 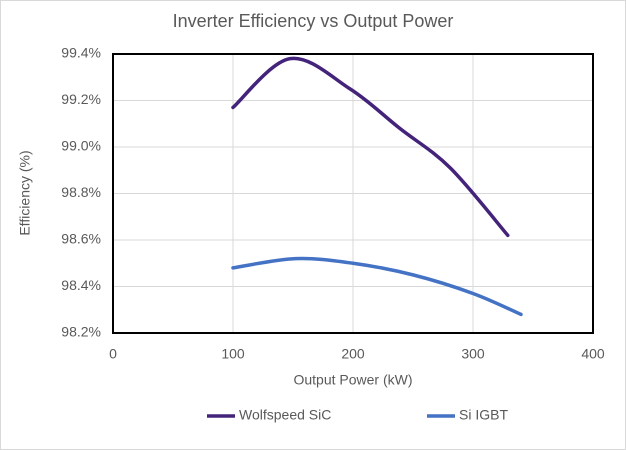 What do you see at coordinates (113, 354) in the screenshot?
I see `x-tick-label: 0` at bounding box center [113, 354].